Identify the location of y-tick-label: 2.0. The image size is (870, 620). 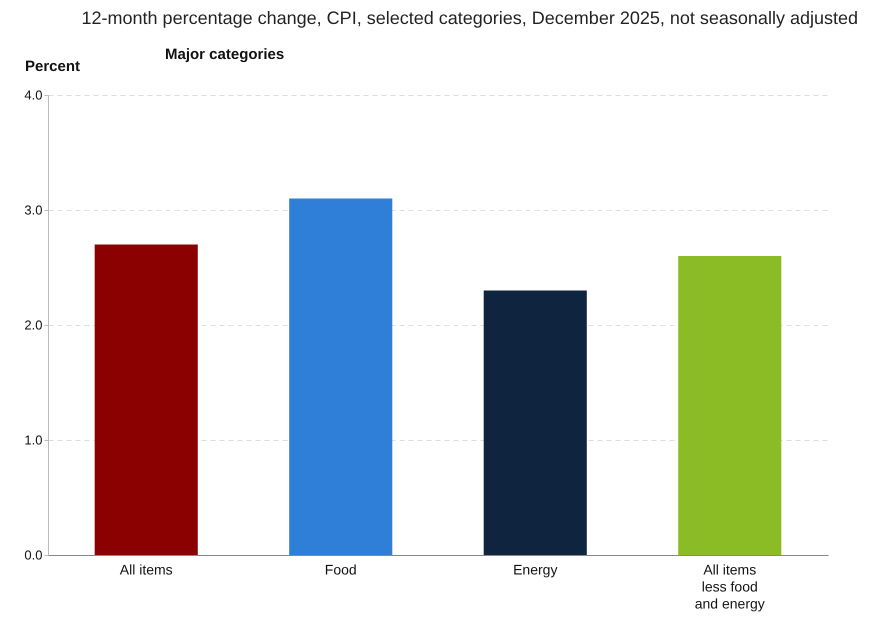
(33, 325).